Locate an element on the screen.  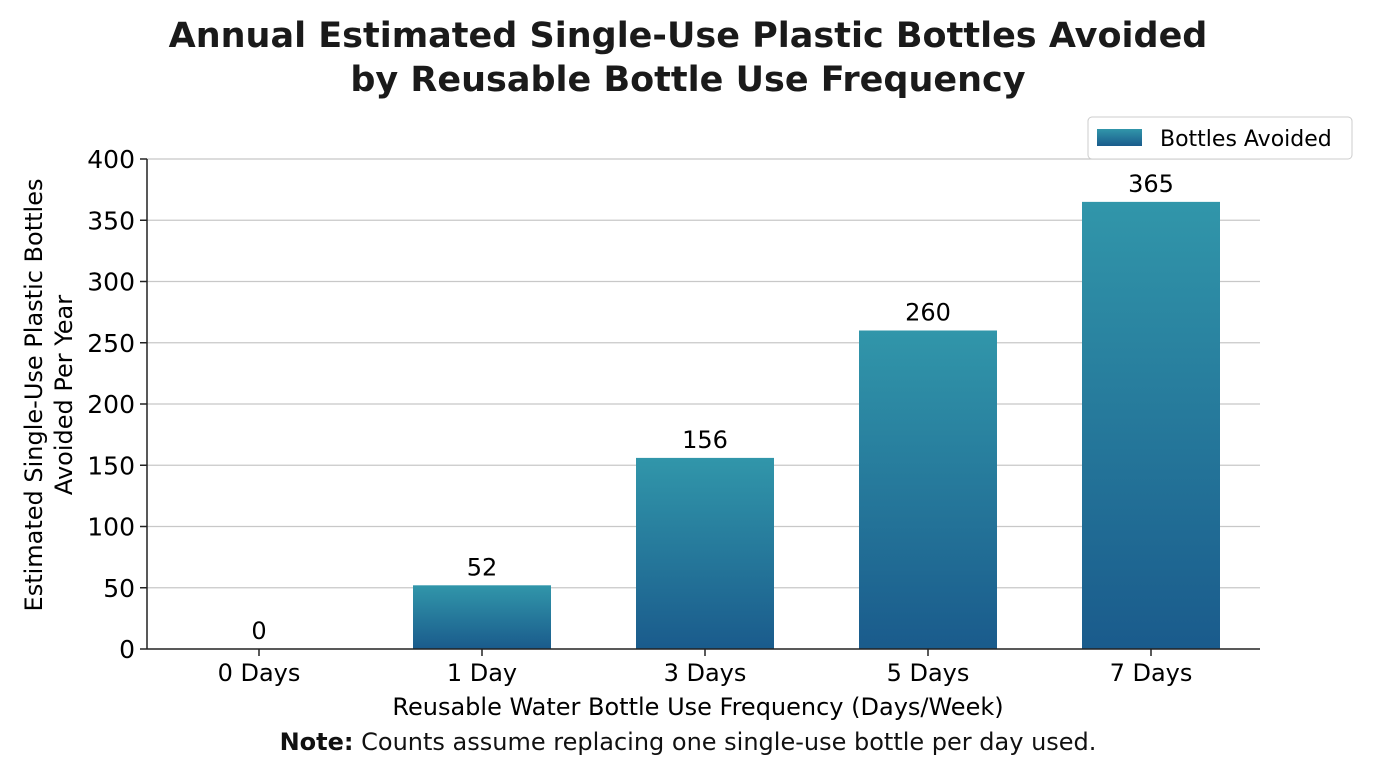
x-tick-label: 1 Day is located at coordinates (482, 673).